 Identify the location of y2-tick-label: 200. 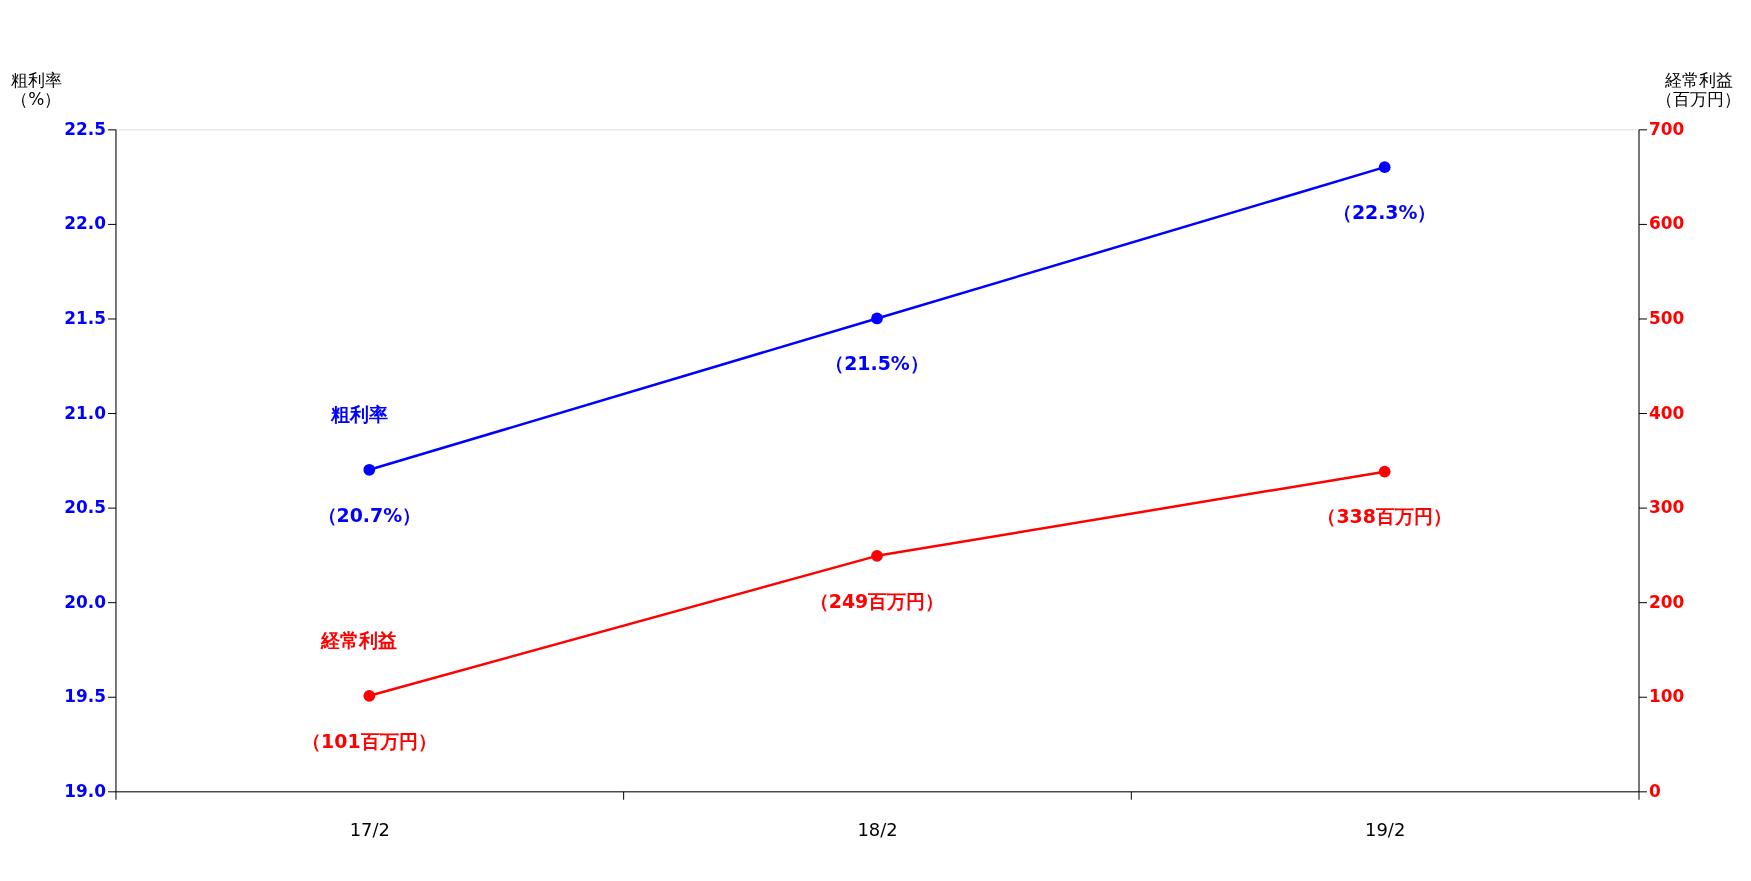
(1666, 601).